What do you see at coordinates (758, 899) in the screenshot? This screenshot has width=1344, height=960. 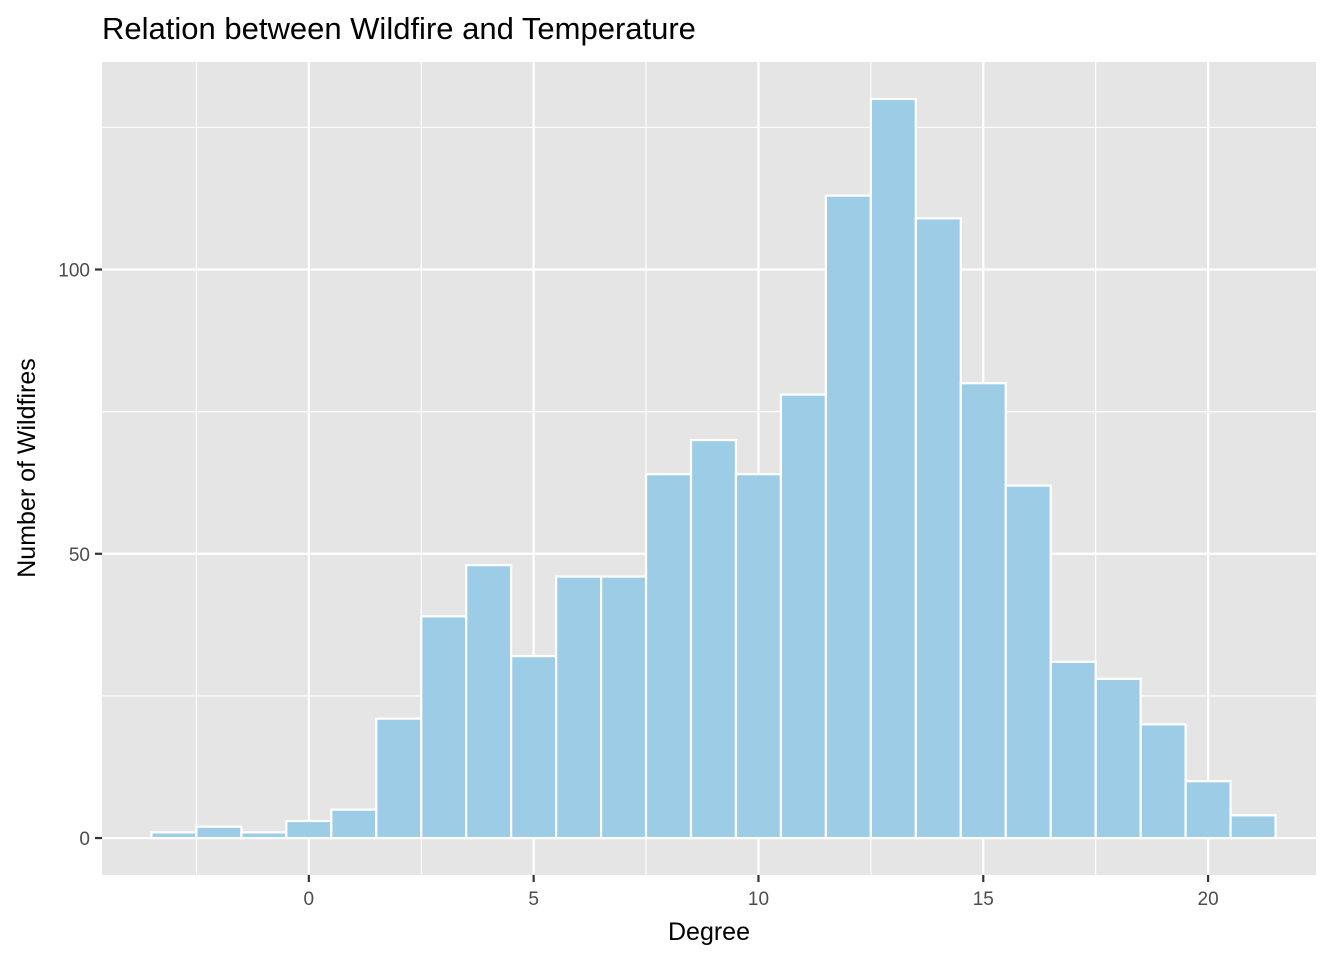 I see `x-tick-label: 10` at bounding box center [758, 899].